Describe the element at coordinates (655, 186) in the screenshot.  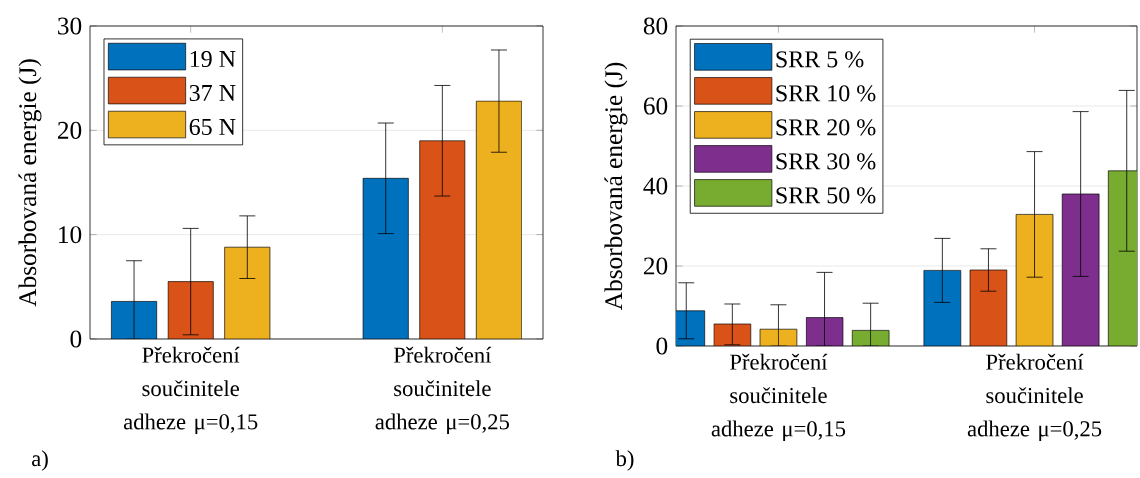
I see `y-tick-label: 40` at that location.